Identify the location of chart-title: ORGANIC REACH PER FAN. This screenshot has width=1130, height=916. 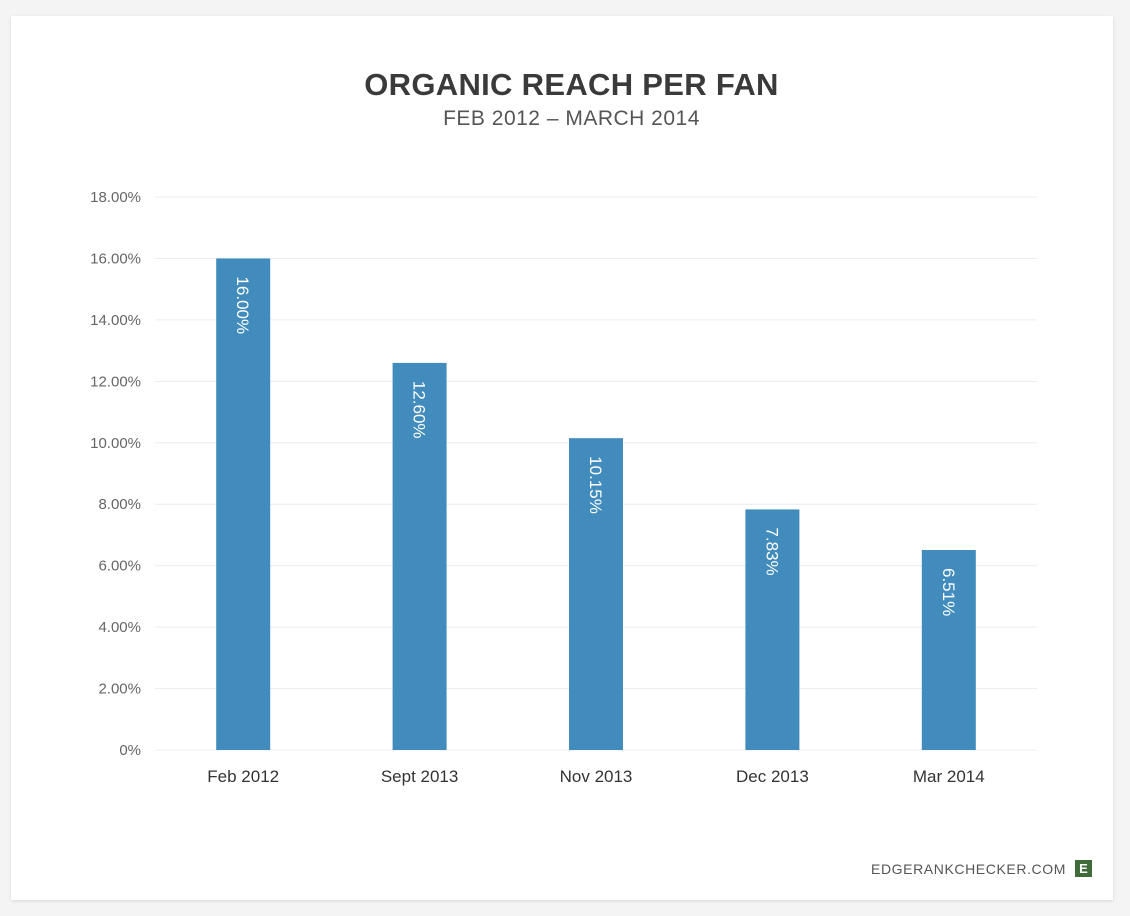
(571, 84).